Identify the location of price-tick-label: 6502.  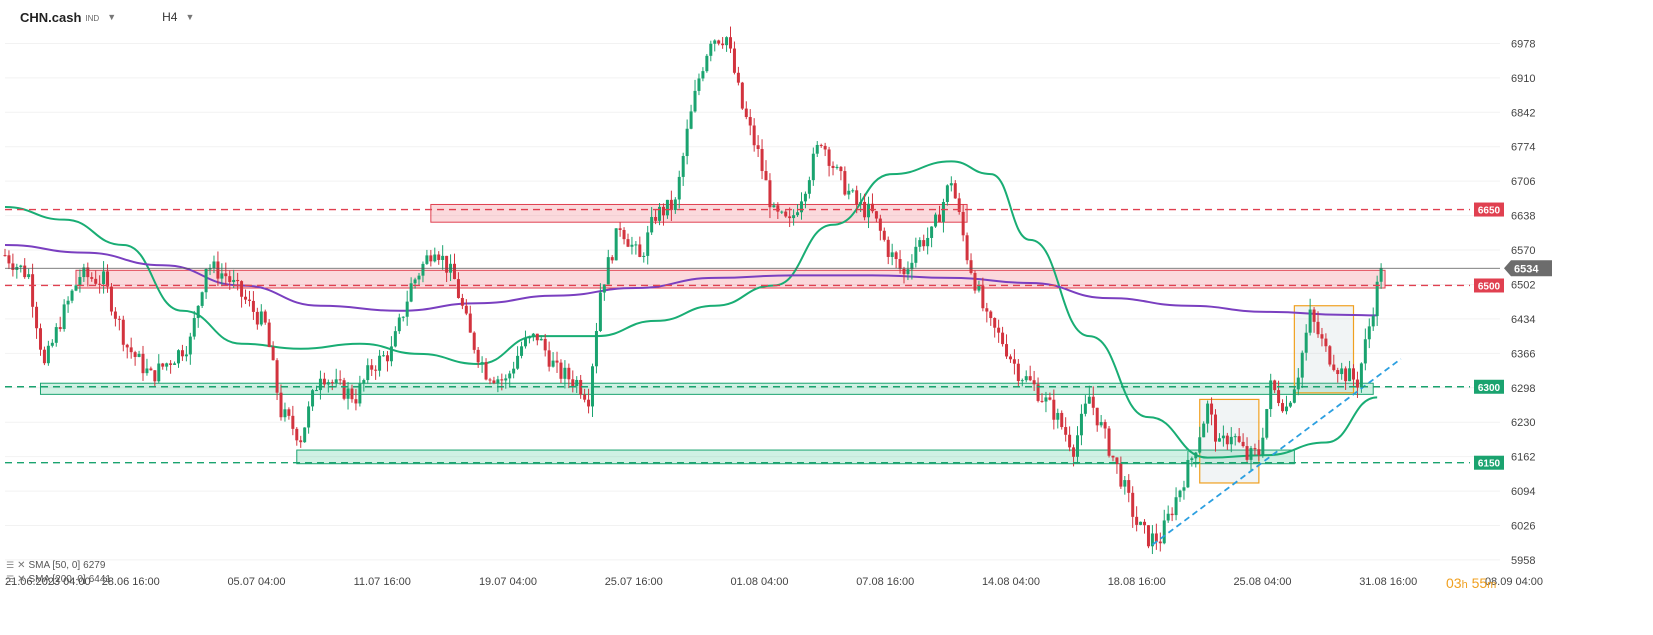
(1523, 285).